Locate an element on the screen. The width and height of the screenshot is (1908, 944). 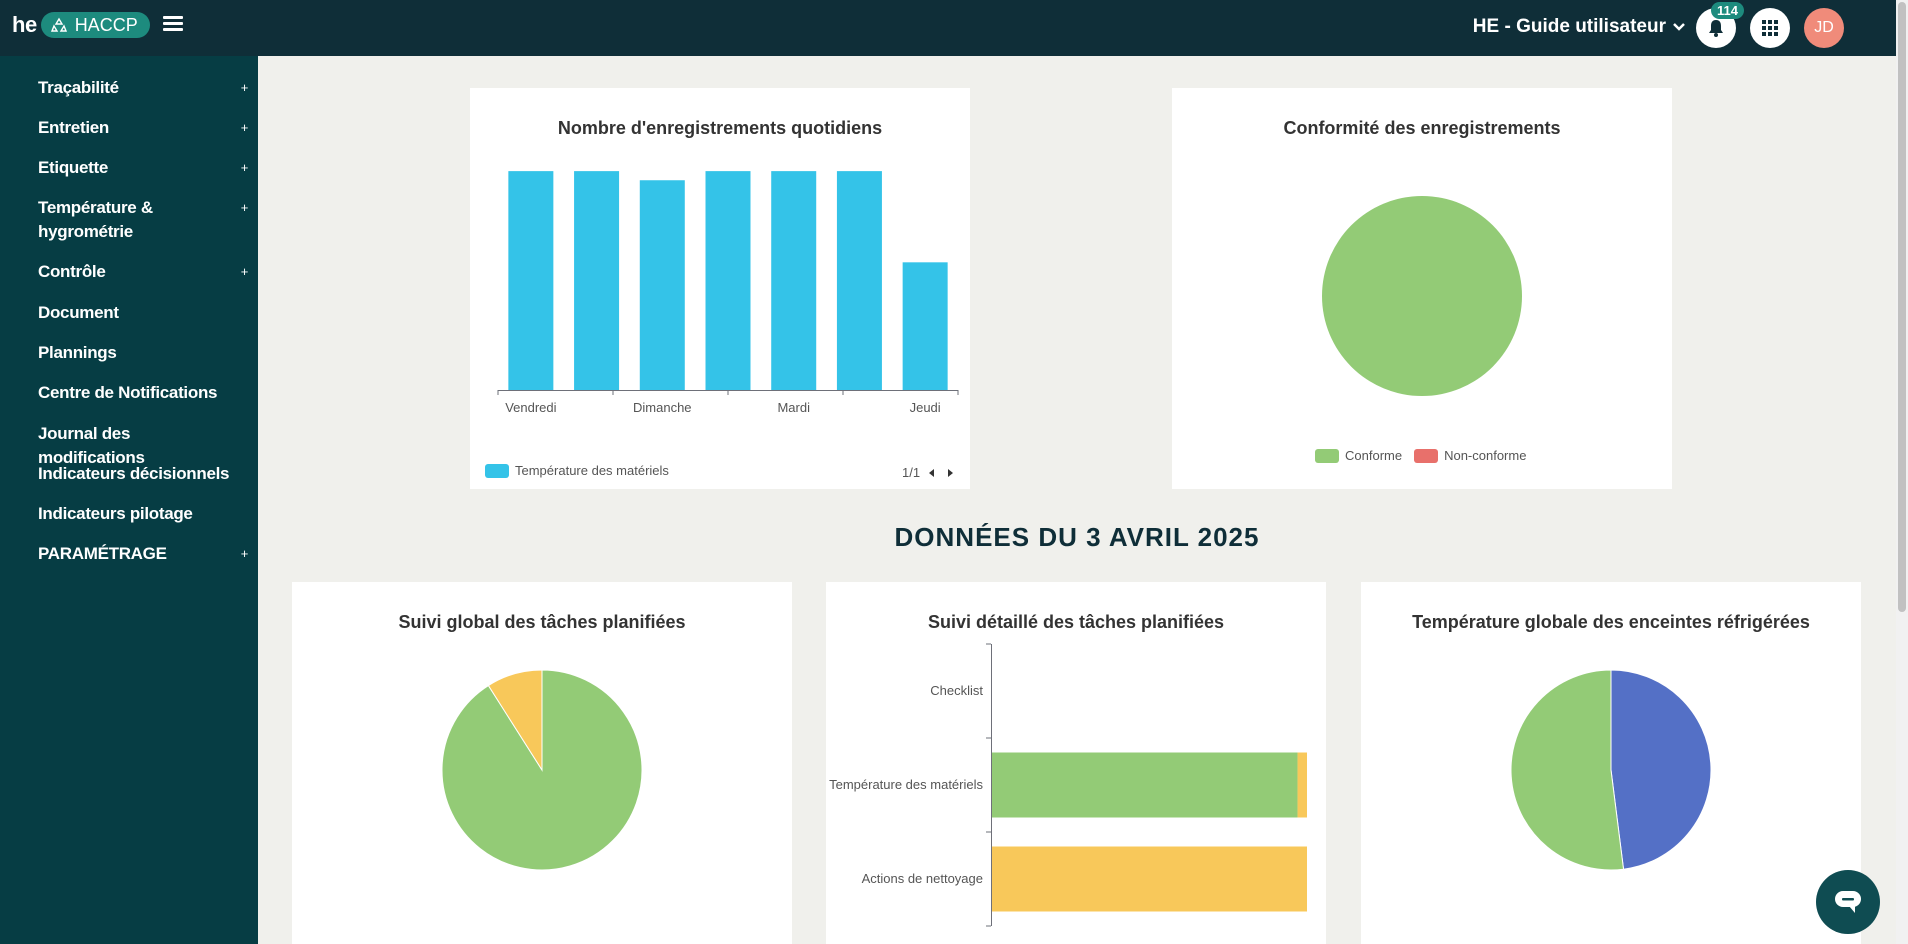
section-title: DONNÉES DU 3 AVRIL 2025 is located at coordinates (1077, 537).